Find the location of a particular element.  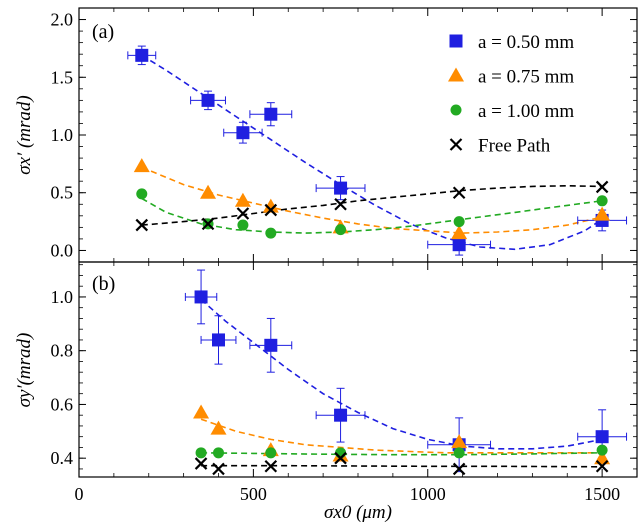

panel-b-ylabel: σy′(mrad) is located at coordinates (24, 370).